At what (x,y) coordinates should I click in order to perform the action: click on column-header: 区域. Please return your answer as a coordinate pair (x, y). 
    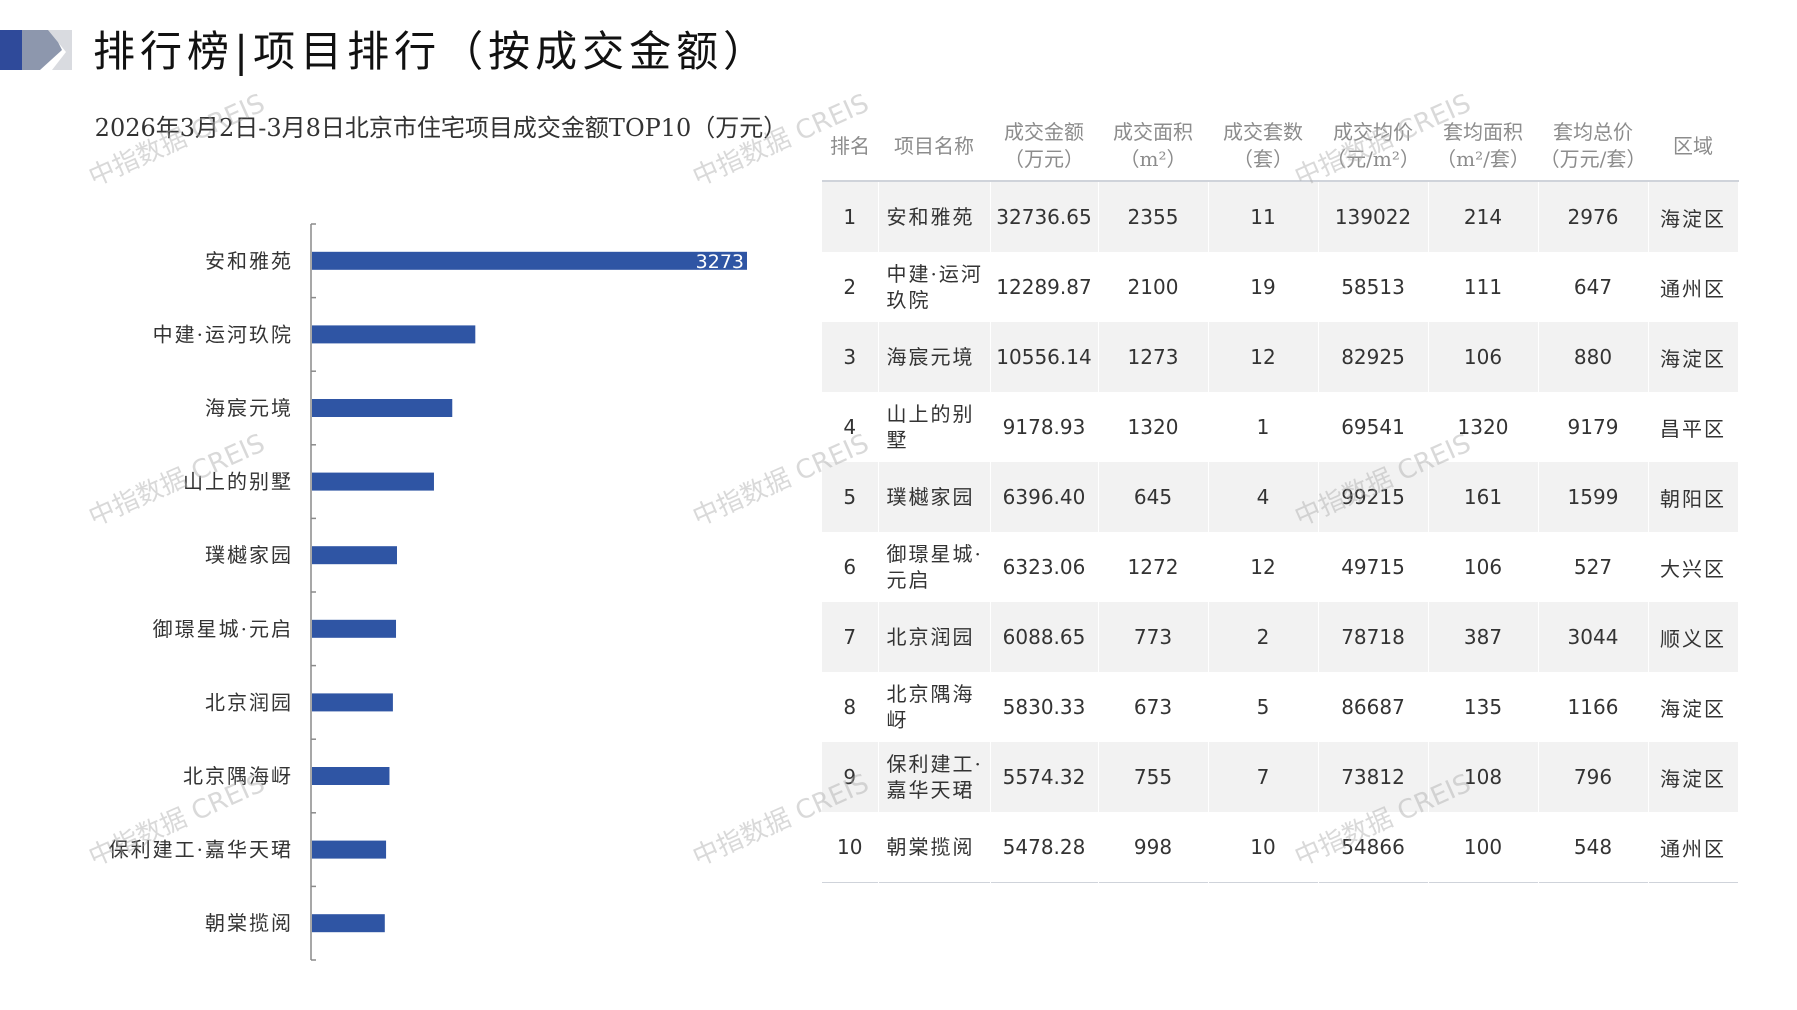
    Looking at the image, I should click on (1693, 146).